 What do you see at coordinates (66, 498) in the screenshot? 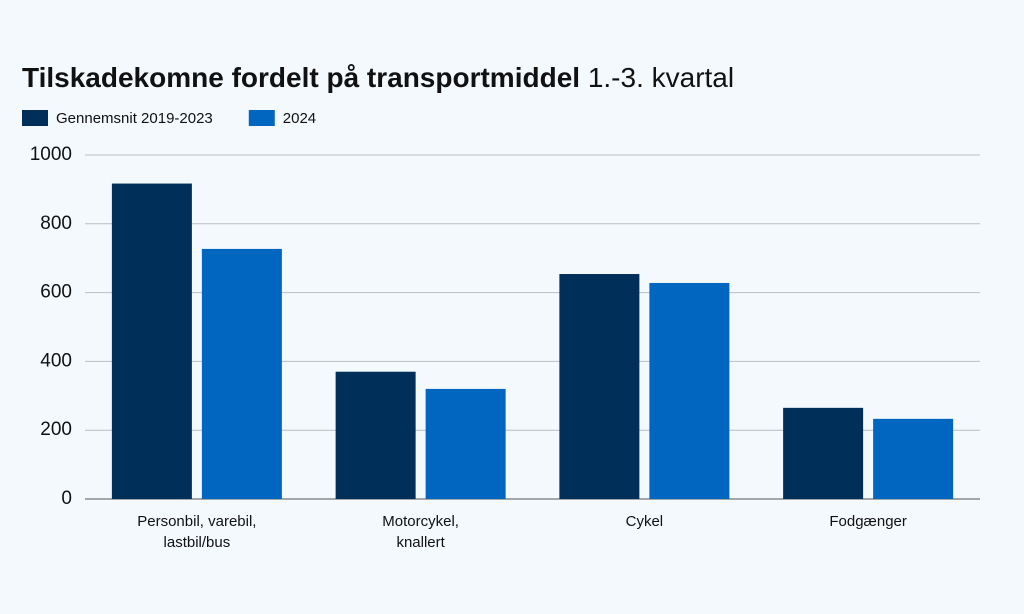
I see `y-tick-label: 0` at bounding box center [66, 498].